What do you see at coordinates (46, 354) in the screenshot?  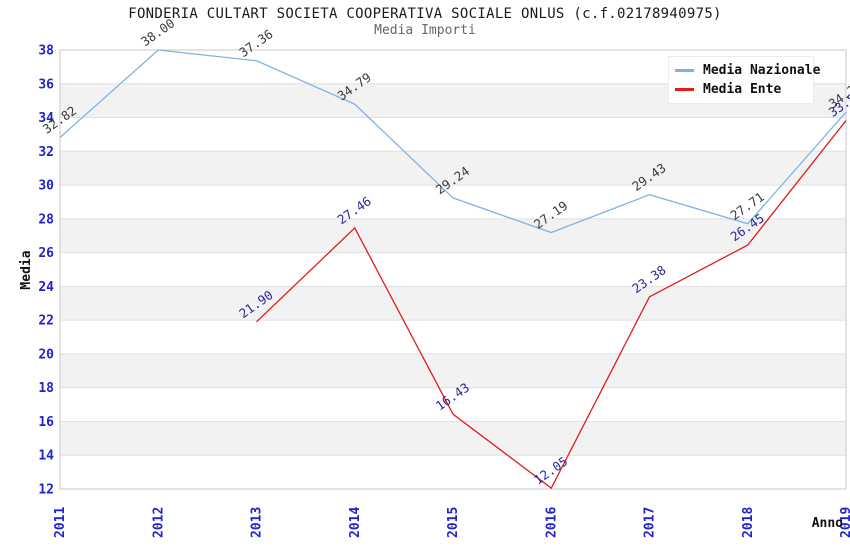 I see `y-tick-label: 20` at bounding box center [46, 354].